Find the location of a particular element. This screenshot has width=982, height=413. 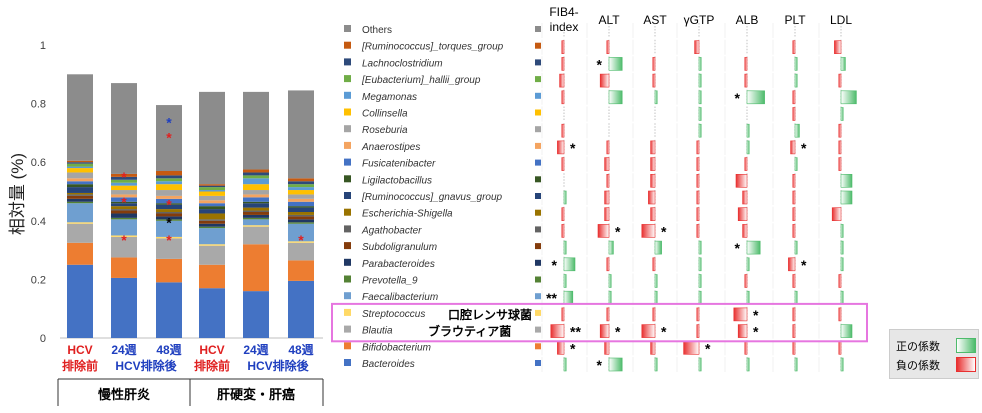

y-tick-label: 0.8 is located at coordinates (38, 105).